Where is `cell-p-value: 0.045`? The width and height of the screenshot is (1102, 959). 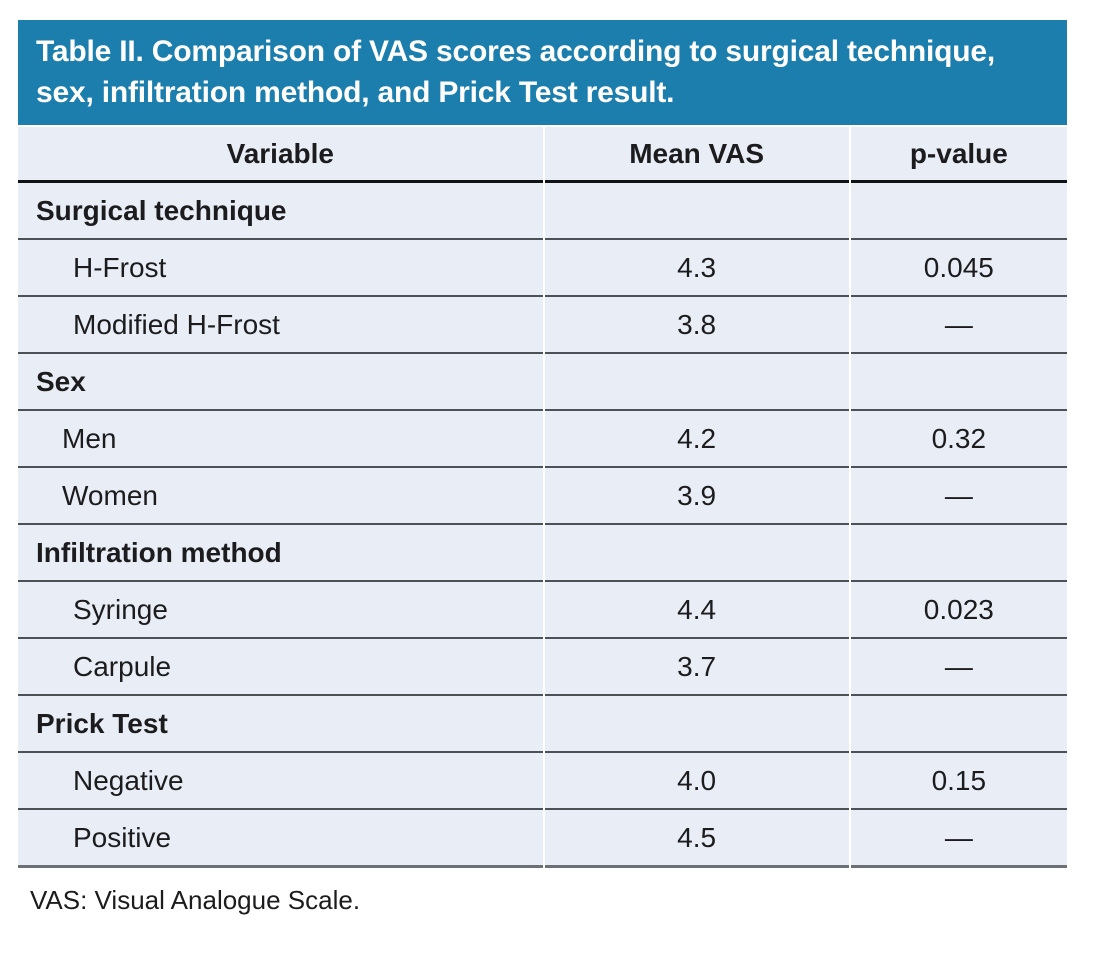
cell-p-value: 0.045 is located at coordinates (958, 268).